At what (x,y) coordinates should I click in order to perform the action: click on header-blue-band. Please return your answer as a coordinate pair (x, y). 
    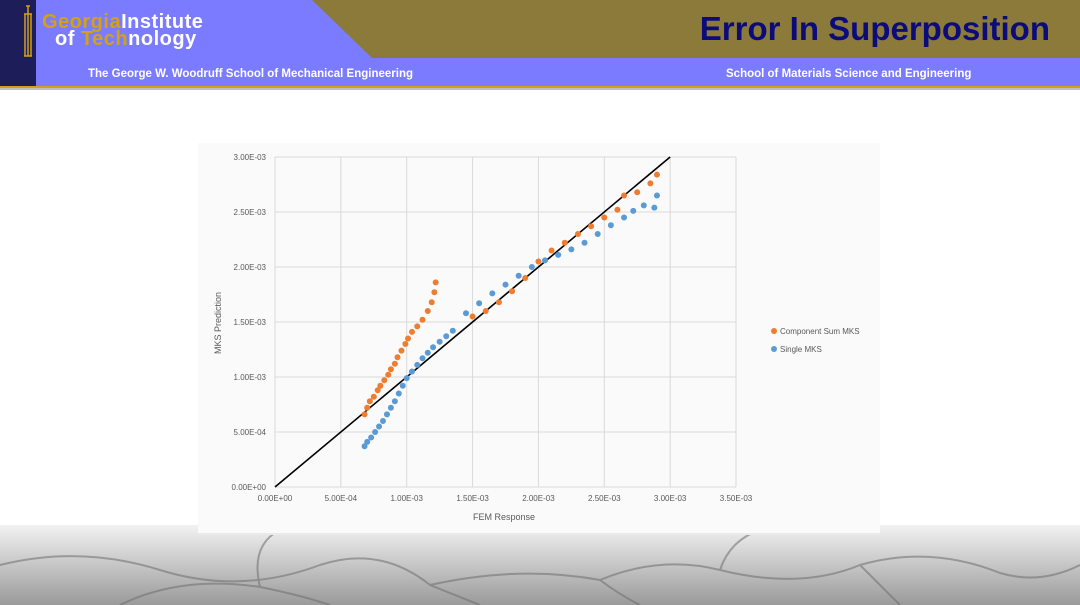
    Looking at the image, I should click on (540, 43).